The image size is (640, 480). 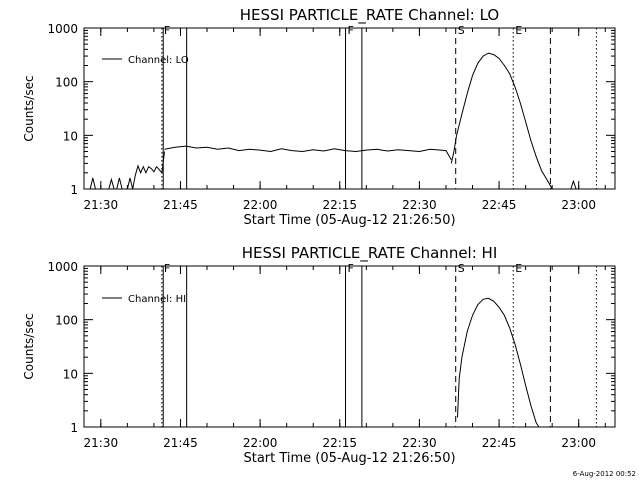 What do you see at coordinates (157, 299) in the screenshot?
I see `legend-entry: Channel: HI` at bounding box center [157, 299].